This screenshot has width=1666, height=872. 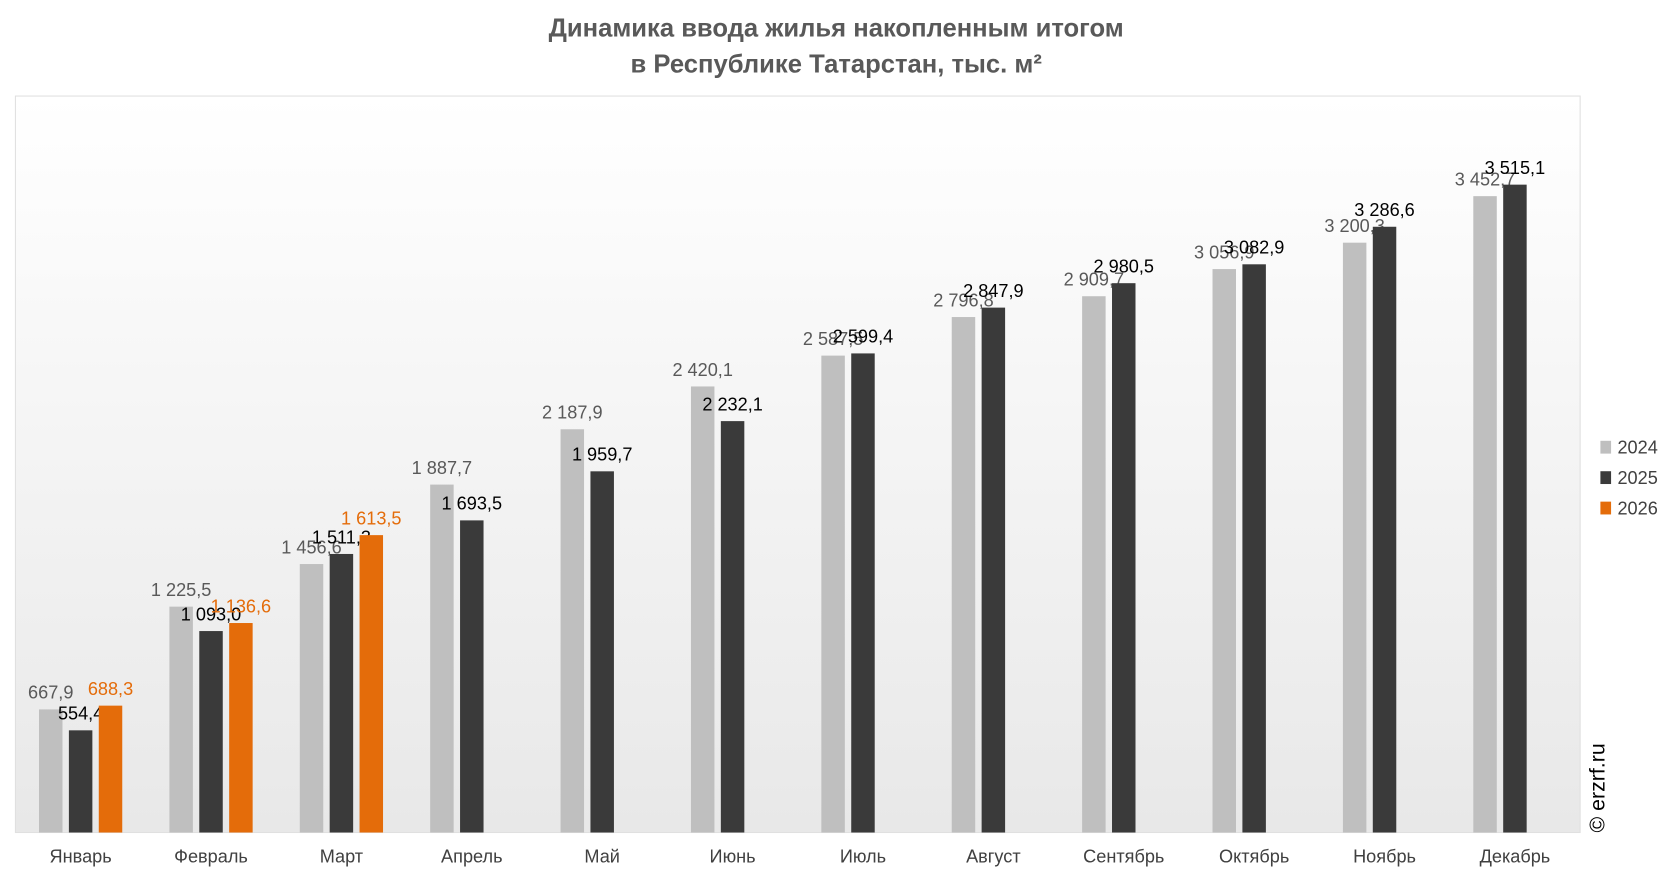 What do you see at coordinates (1598, 787) in the screenshot?
I see `watermark: © erzrf.ru` at bounding box center [1598, 787].